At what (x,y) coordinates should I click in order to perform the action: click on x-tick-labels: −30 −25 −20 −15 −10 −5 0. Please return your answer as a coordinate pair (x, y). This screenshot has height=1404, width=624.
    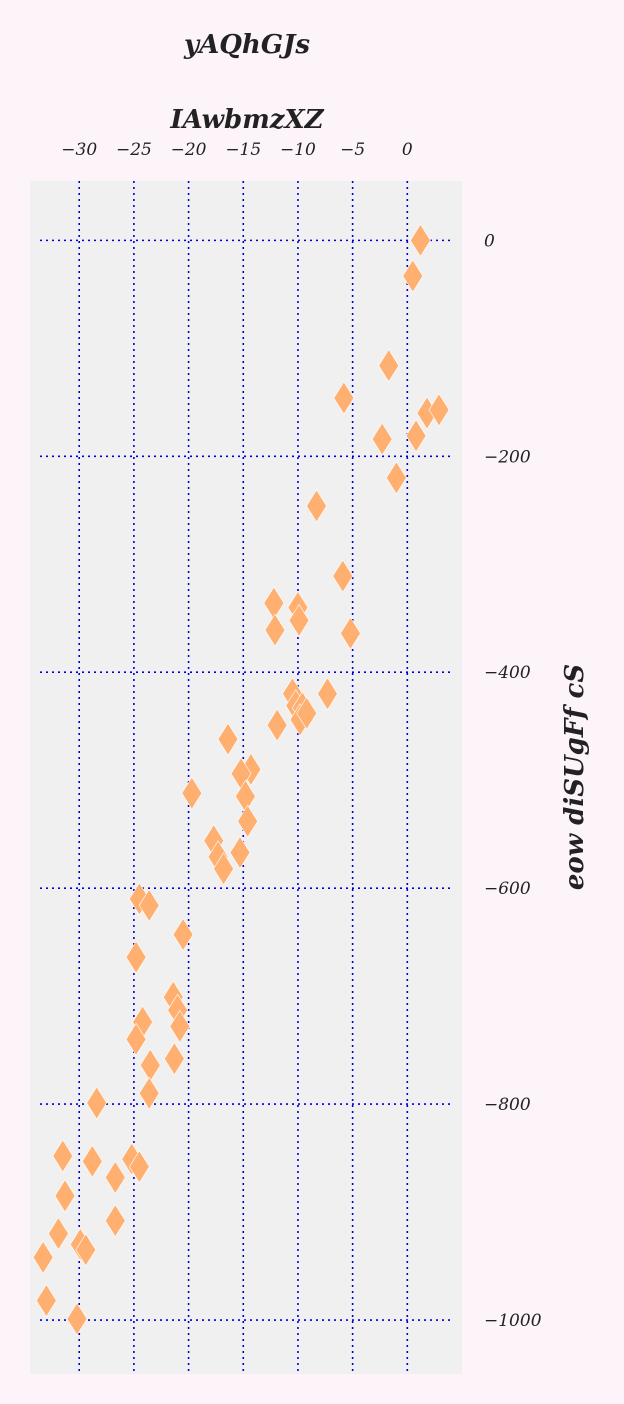
    Looking at the image, I should click on (237, 150).